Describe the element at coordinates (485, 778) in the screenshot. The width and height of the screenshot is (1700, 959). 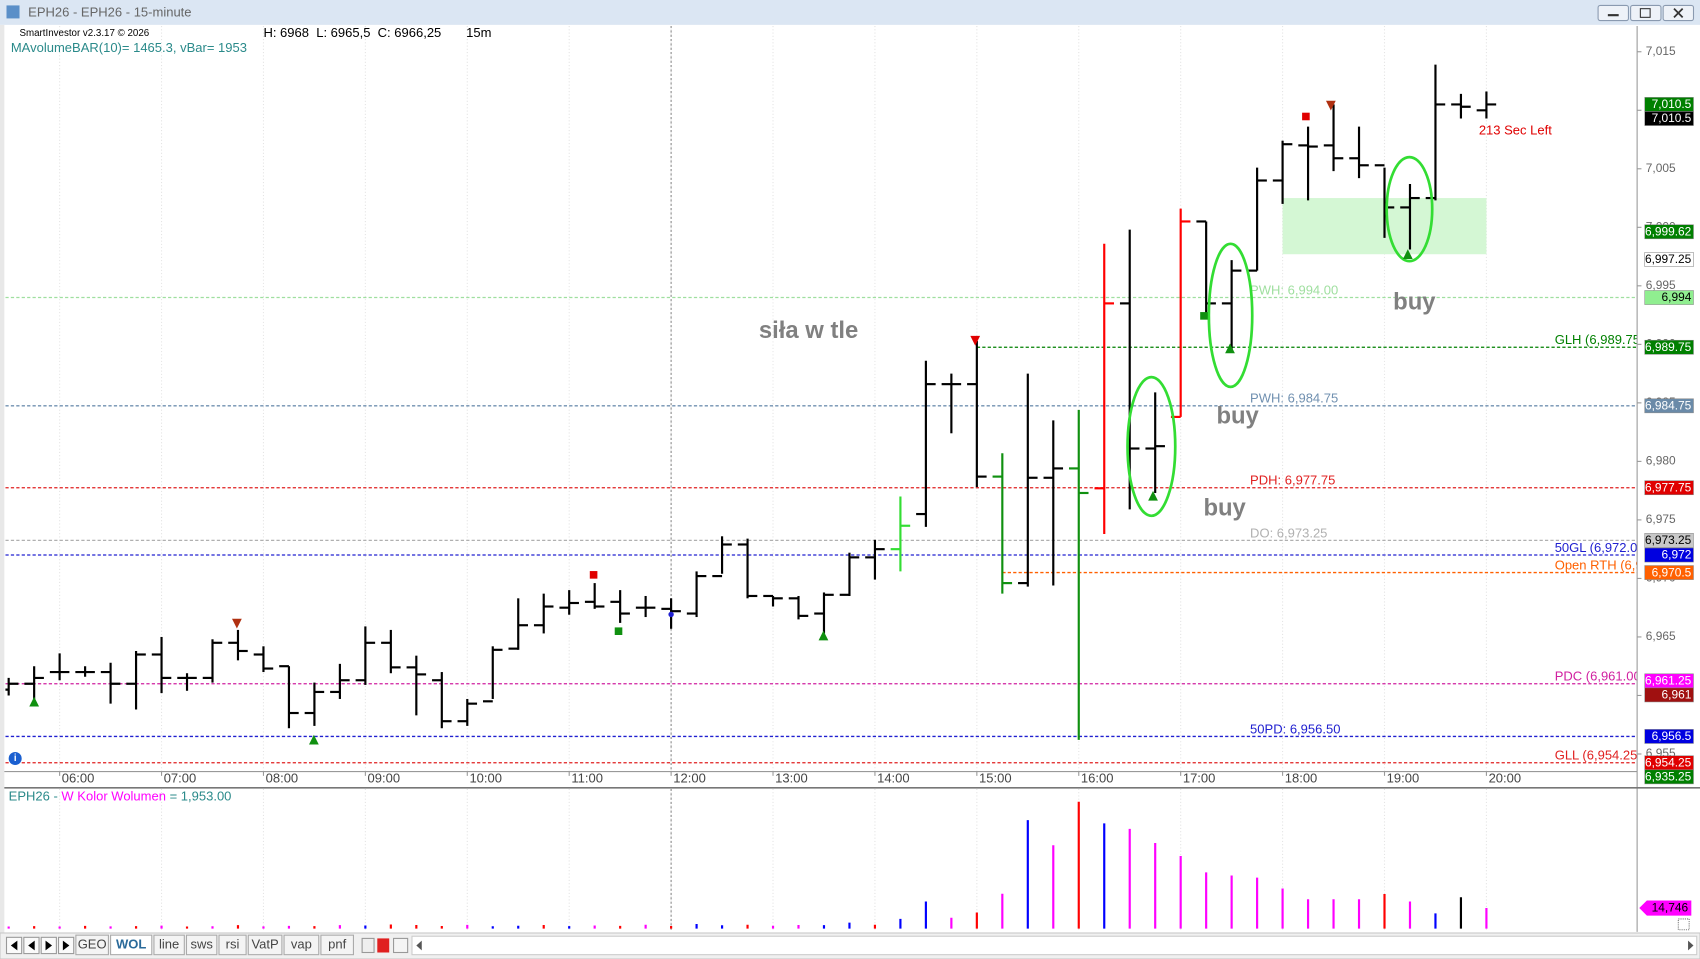
I see `time-label: 10:00` at that location.